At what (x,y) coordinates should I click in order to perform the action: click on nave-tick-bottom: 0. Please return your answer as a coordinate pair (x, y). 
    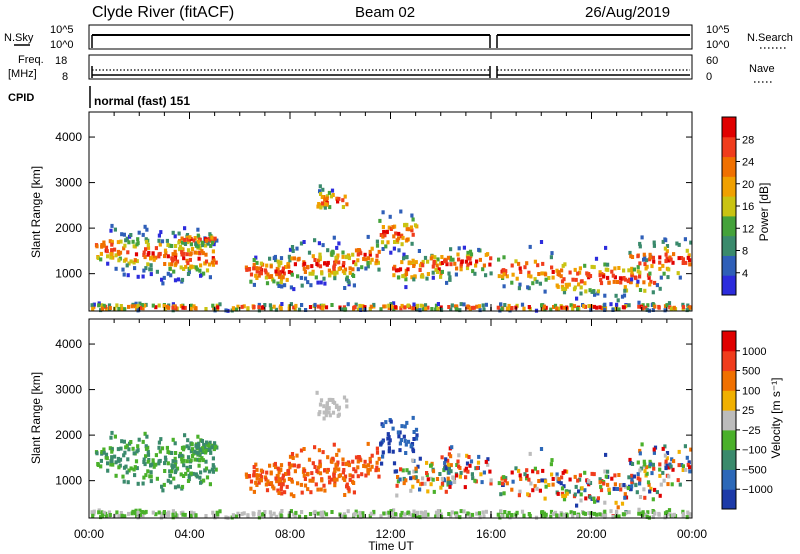
    Looking at the image, I should click on (709, 77).